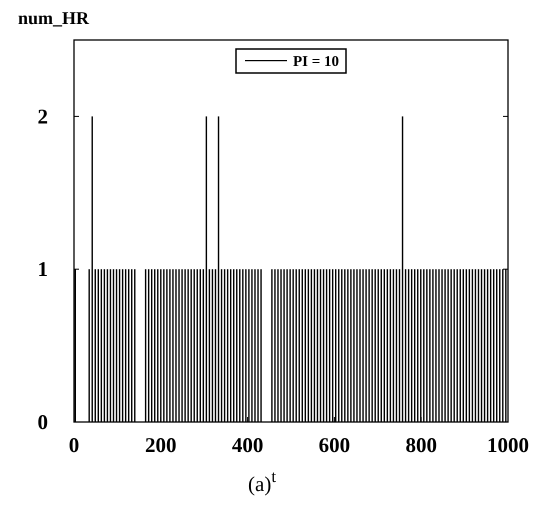 This screenshot has width=541, height=511. I want to click on y-tick-label: 1, so click(43, 269).